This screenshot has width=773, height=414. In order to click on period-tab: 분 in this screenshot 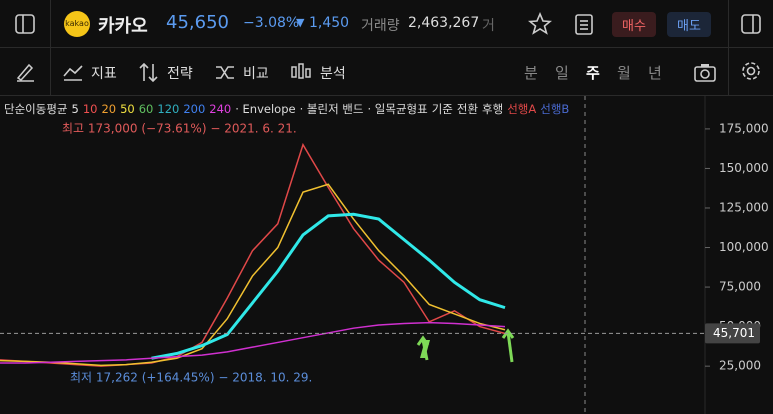, I will do `click(531, 73)`.